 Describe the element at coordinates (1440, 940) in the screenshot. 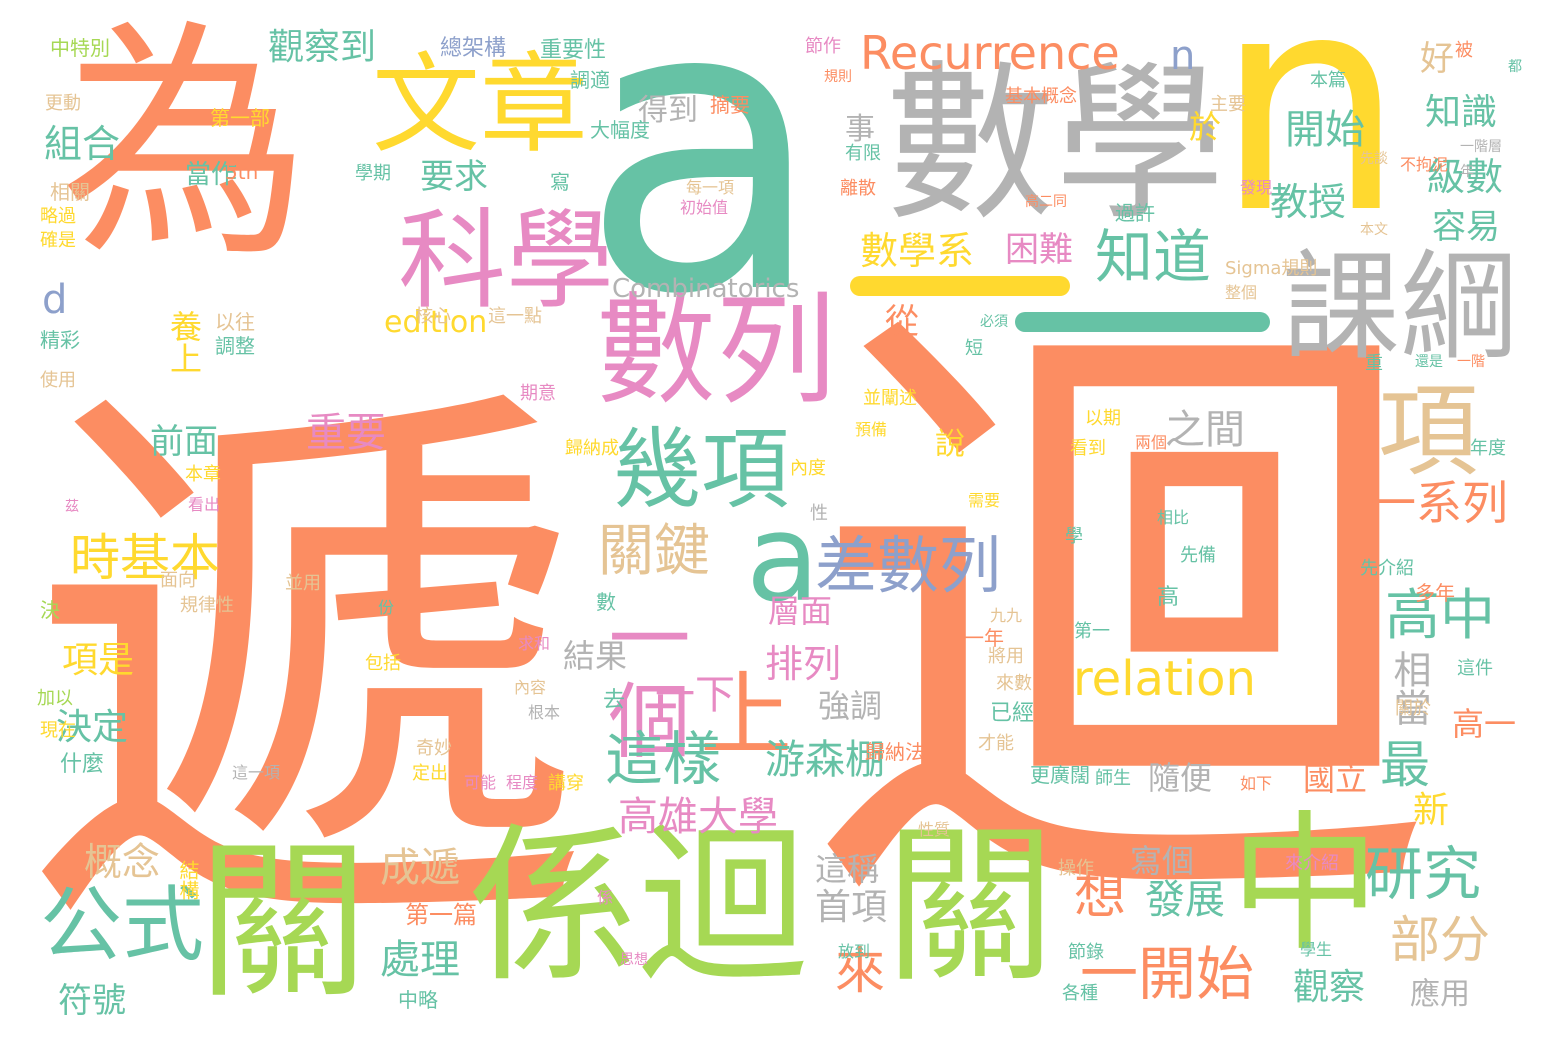

I see `cloud-word-33-90e85206: 部分` at that location.